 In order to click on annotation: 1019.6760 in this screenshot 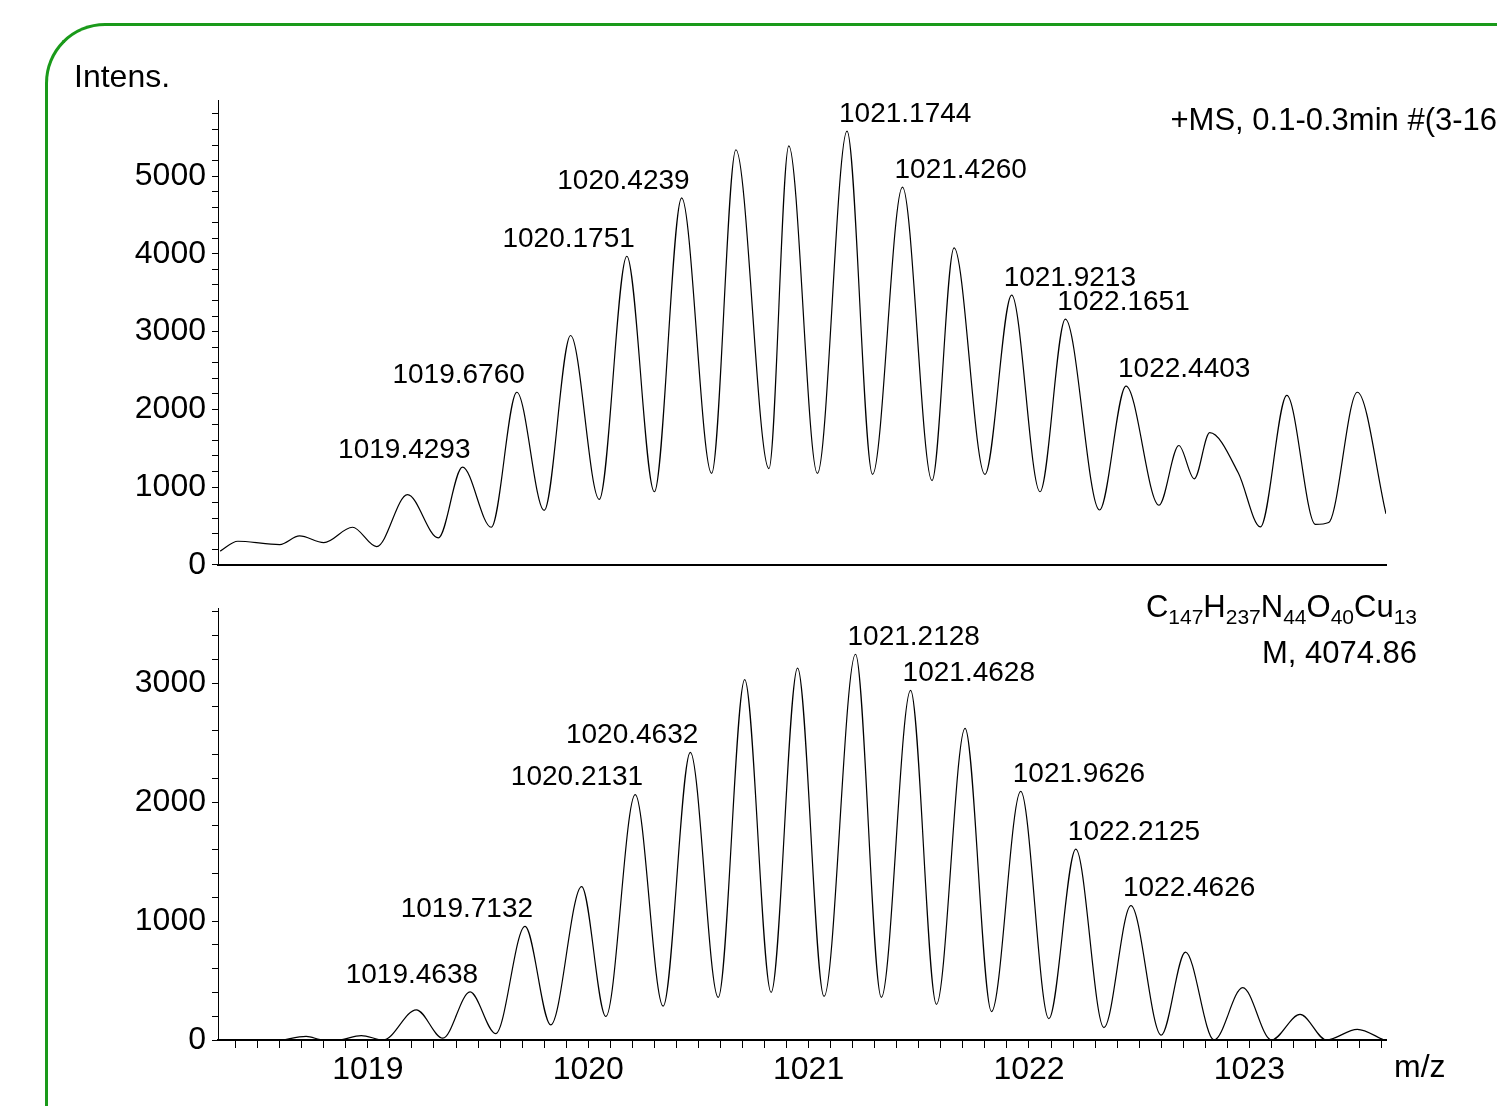, I will do `click(458, 373)`.